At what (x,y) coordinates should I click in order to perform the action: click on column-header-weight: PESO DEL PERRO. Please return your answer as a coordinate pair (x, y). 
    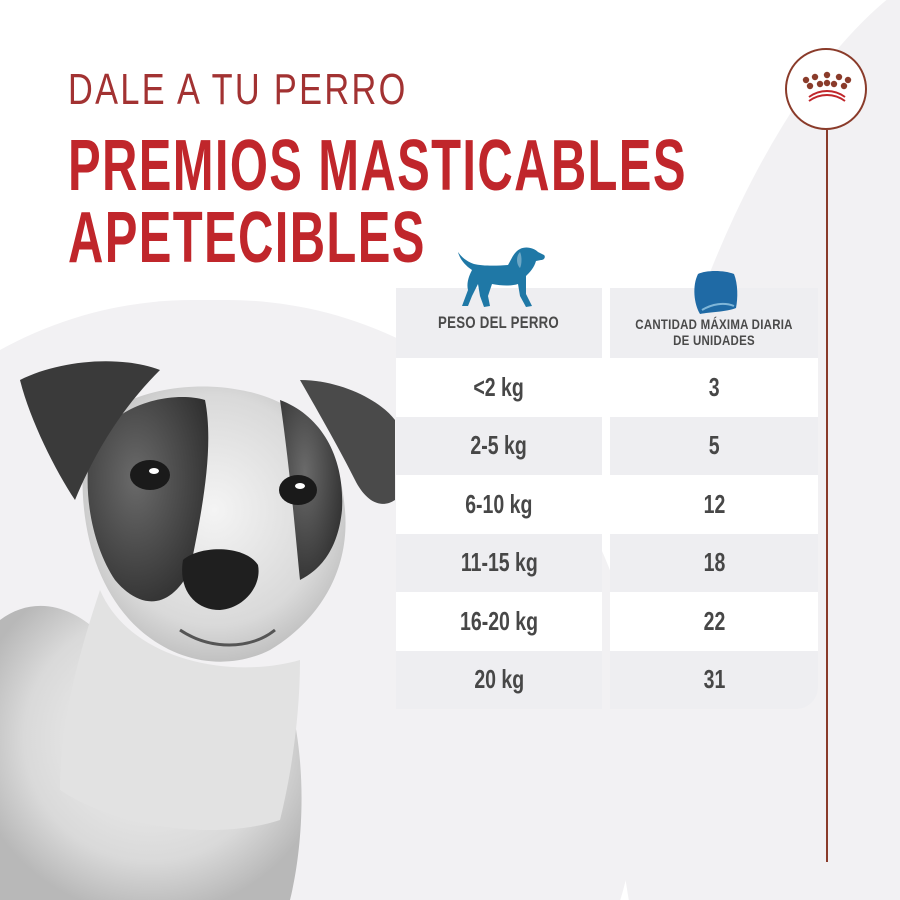
    Looking at the image, I should click on (499, 323).